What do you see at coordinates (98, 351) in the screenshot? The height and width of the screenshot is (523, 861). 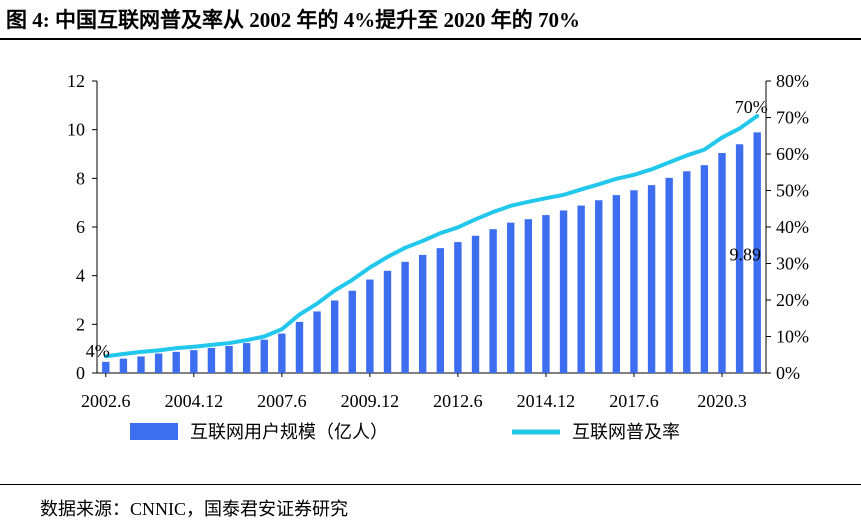 I see `annotation-start-rate: 4%` at bounding box center [98, 351].